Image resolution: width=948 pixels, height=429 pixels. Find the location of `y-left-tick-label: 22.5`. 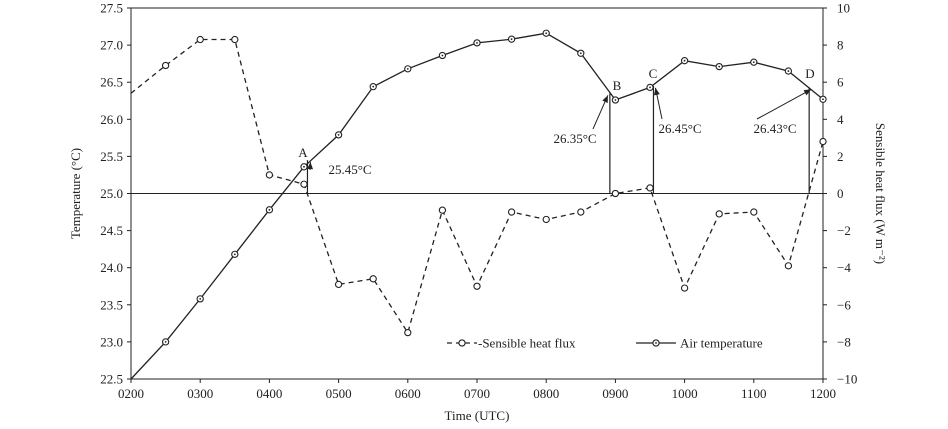

y-left-tick-label: 22.5 is located at coordinates (111, 379).